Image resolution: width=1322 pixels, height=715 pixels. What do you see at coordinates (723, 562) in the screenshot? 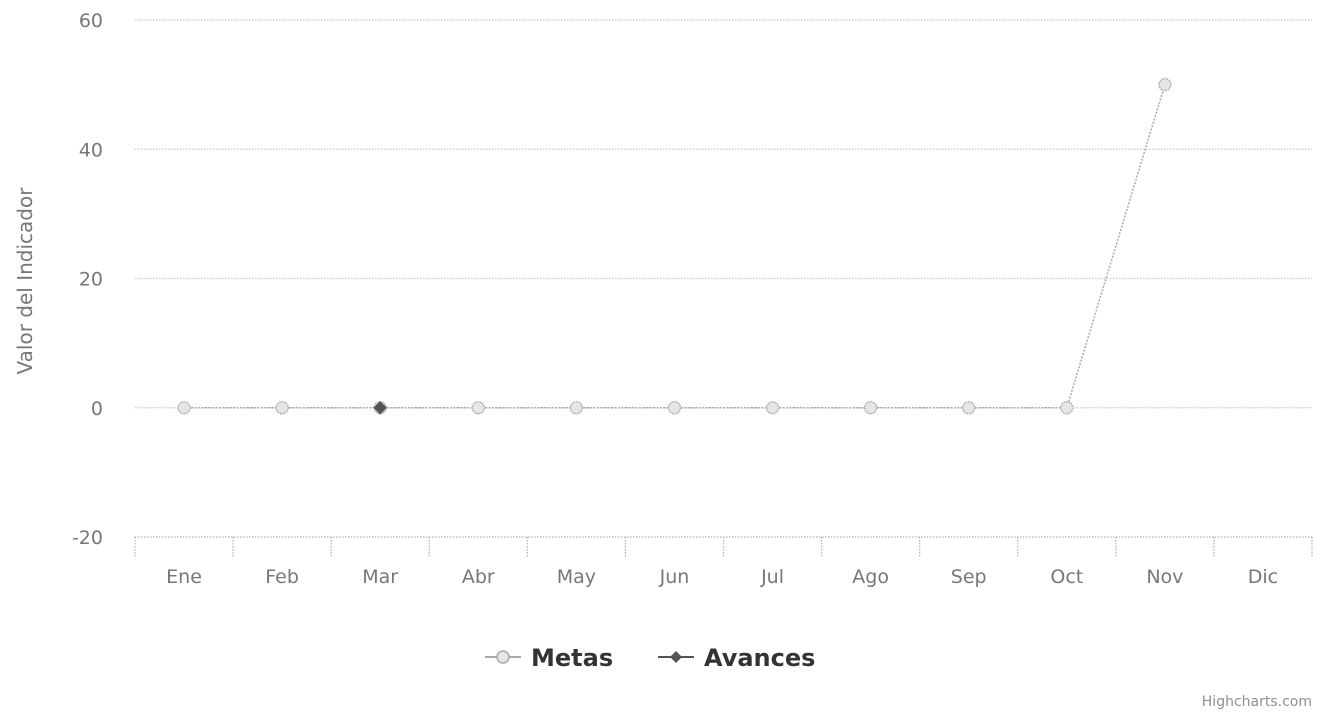
I see `x-axis: Ene Feb Mar Abr May Jun Jul Ago Sep Oct Nov Dic` at bounding box center [723, 562].